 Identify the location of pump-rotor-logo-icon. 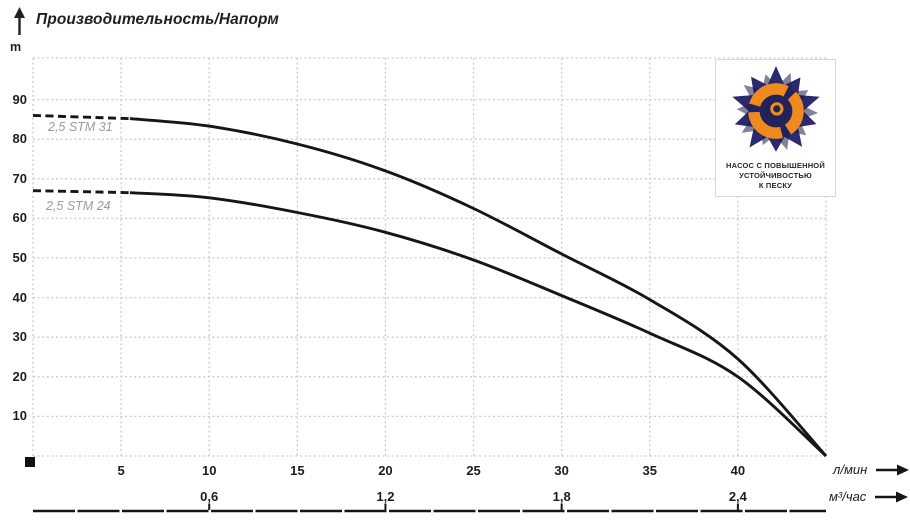
(775, 108).